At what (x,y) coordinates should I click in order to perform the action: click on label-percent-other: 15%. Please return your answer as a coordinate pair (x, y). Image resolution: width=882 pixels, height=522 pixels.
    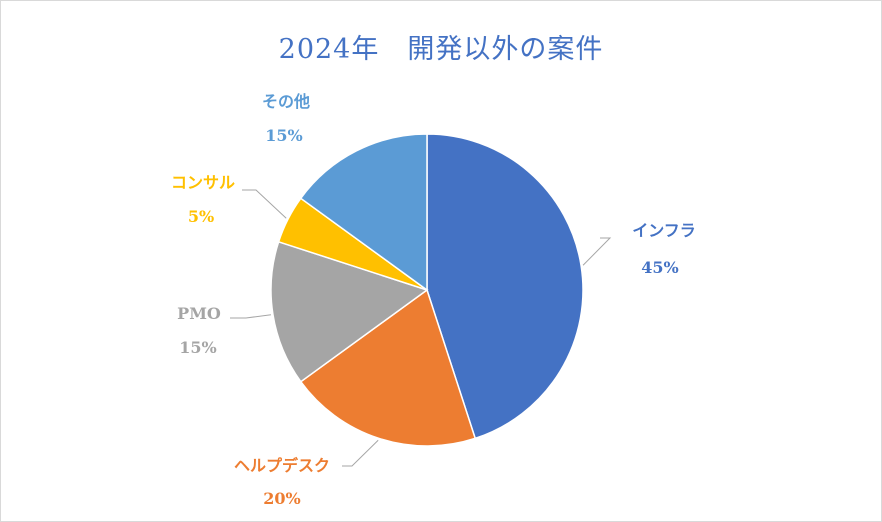
    Looking at the image, I should click on (283, 135).